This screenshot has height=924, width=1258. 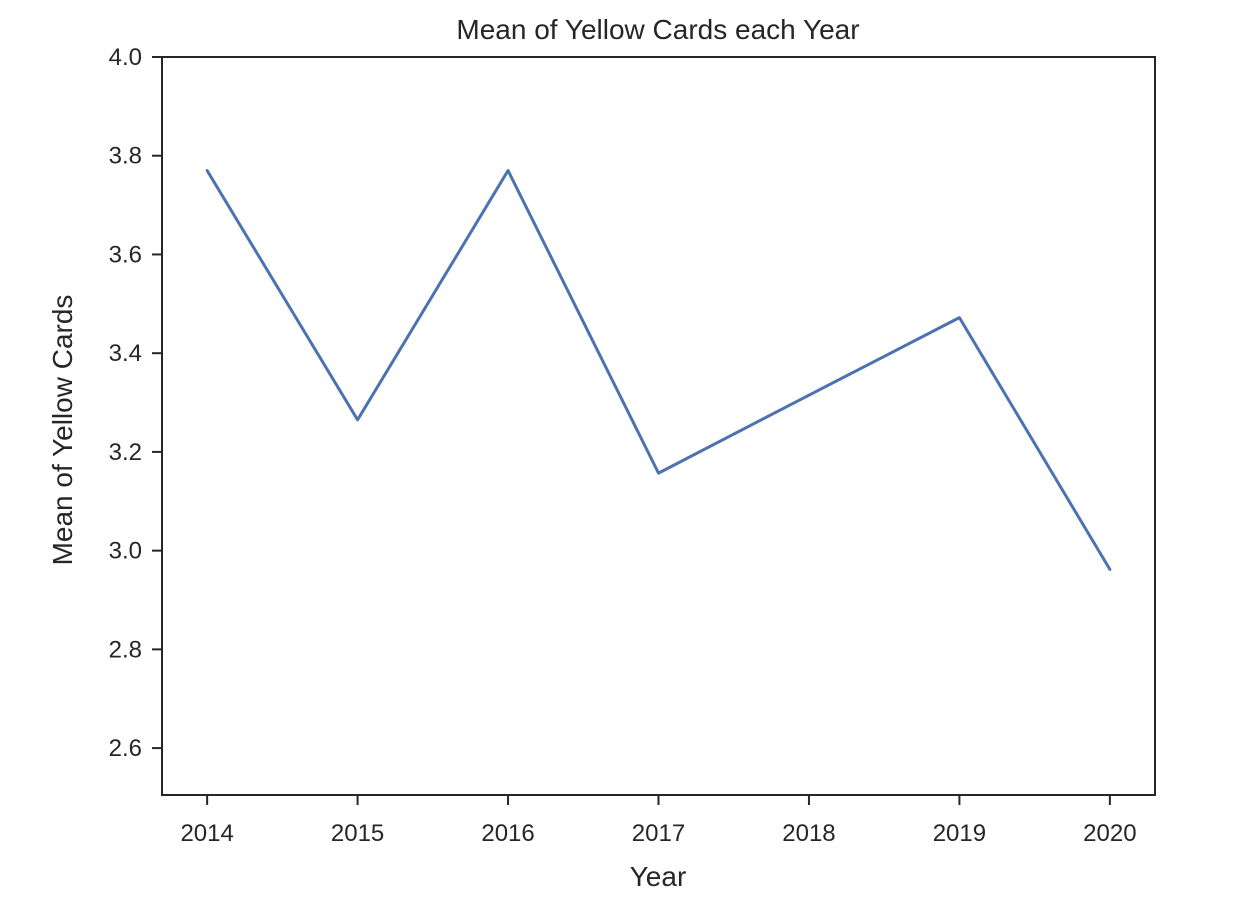 What do you see at coordinates (959, 833) in the screenshot?
I see `x-tick-label: 2019` at bounding box center [959, 833].